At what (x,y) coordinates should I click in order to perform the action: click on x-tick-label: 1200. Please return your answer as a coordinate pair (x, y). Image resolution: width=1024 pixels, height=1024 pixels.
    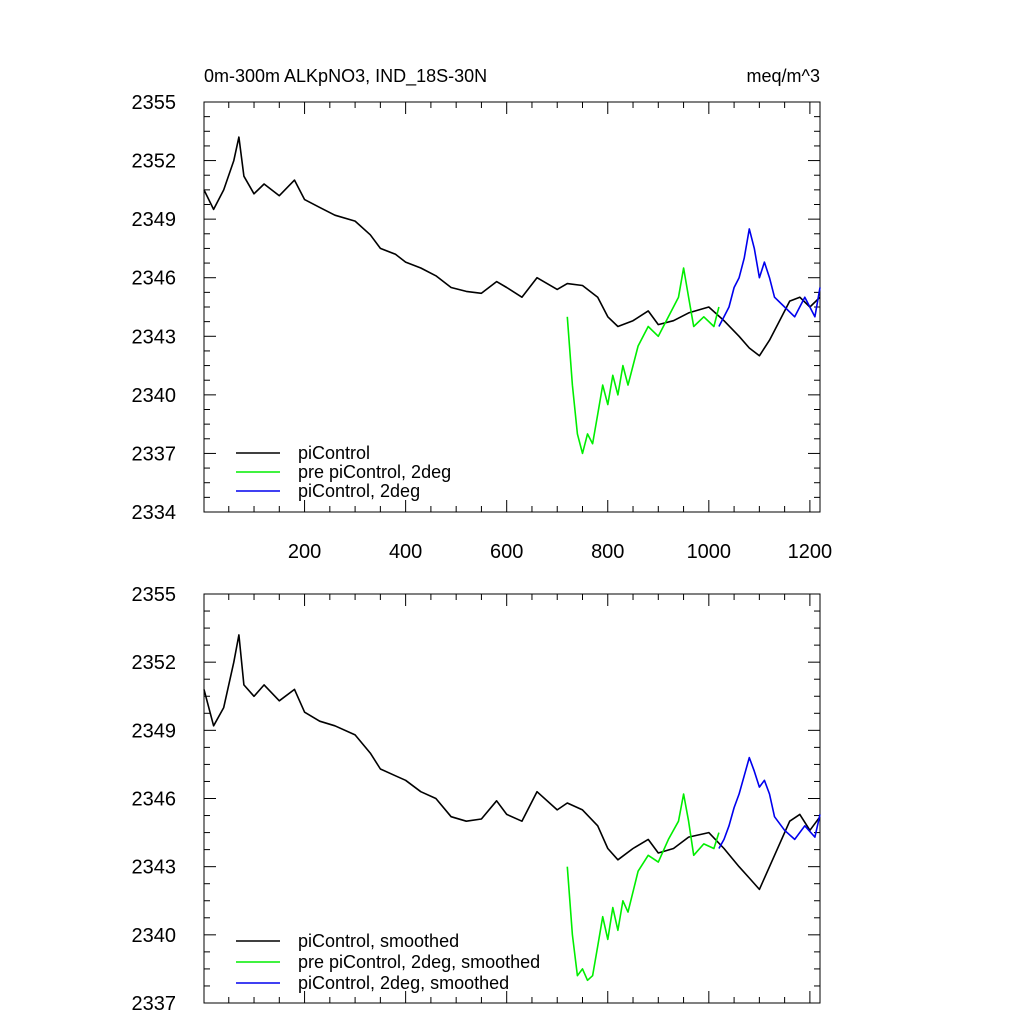
    Looking at the image, I should click on (810, 552).